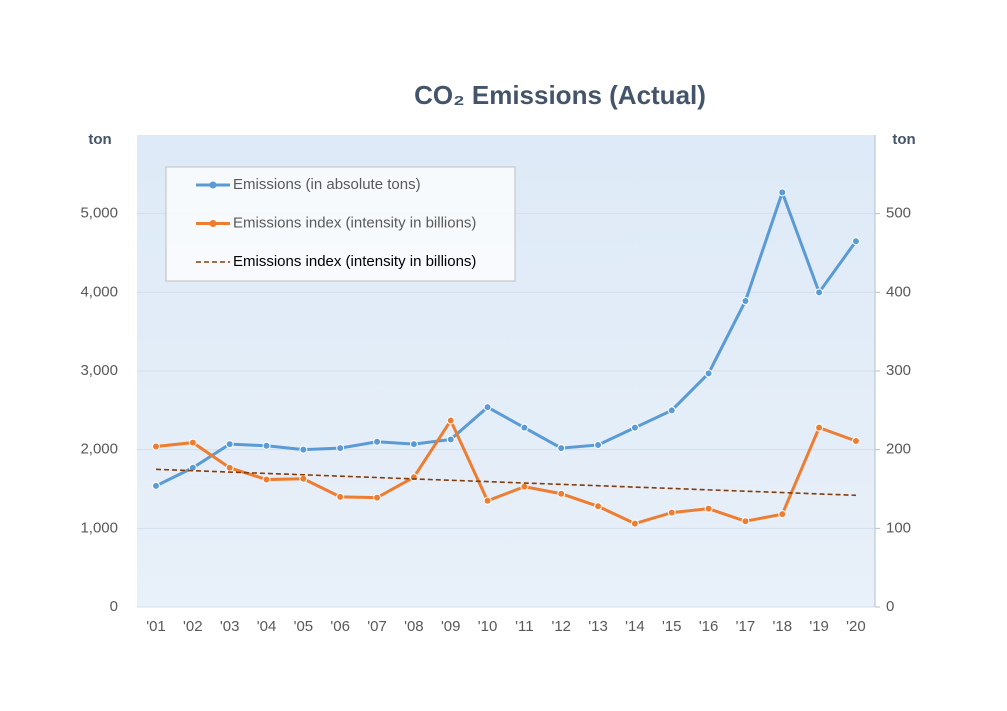 The image size is (1007, 711). What do you see at coordinates (898, 370) in the screenshot?
I see `y2-tick-label: 300` at bounding box center [898, 370].